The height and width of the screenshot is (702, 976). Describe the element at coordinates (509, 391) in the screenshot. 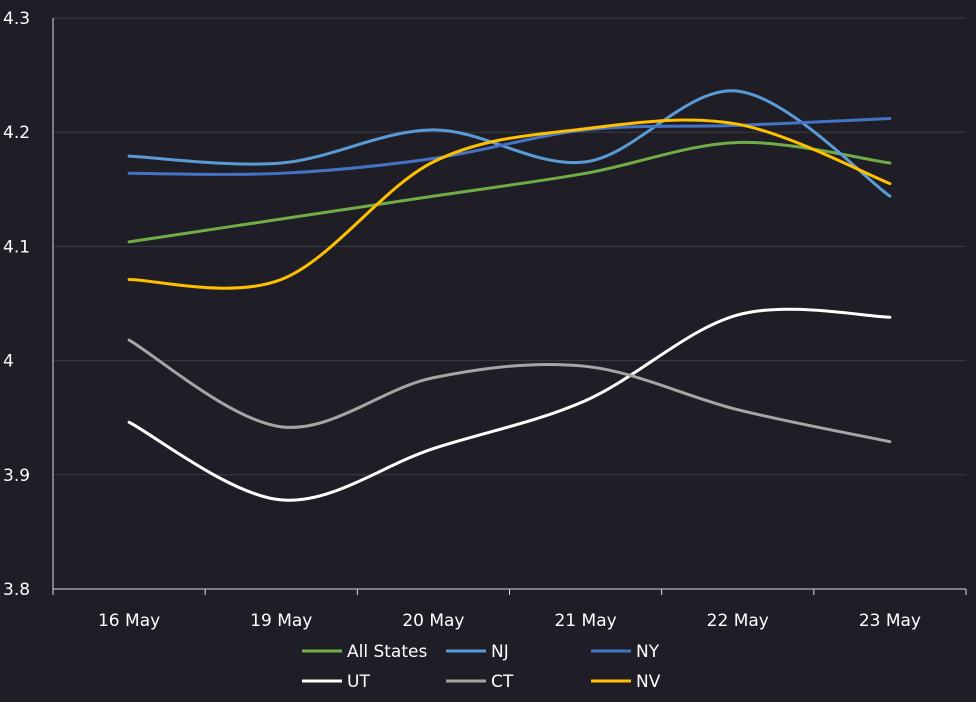

I see `series-line-ct` at that location.